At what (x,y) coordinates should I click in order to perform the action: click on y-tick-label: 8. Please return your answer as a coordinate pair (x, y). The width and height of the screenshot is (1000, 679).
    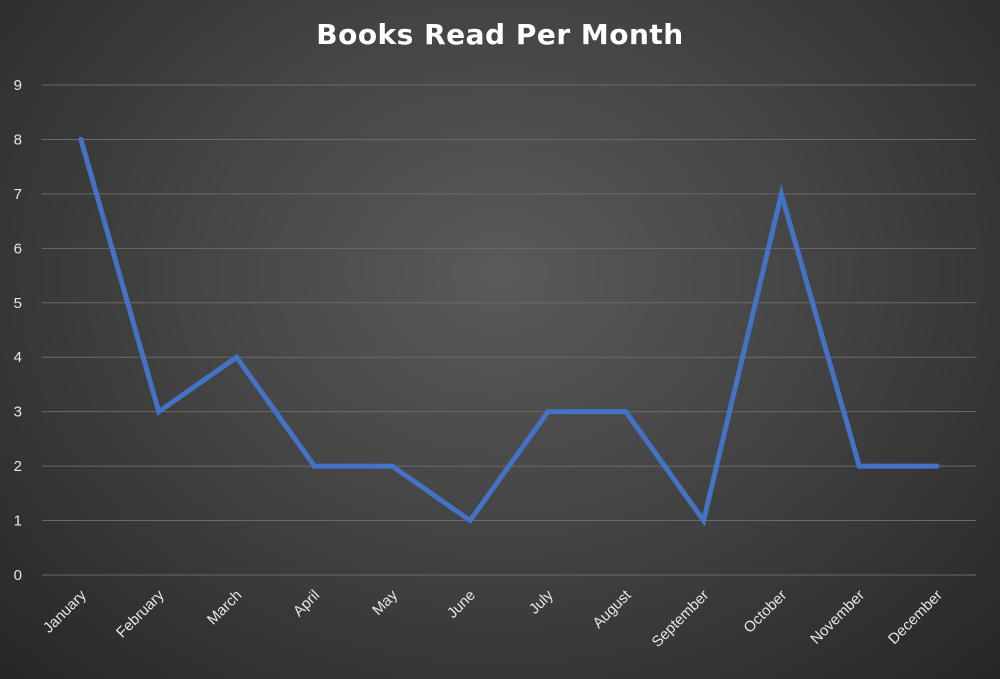
    Looking at the image, I should click on (18, 139).